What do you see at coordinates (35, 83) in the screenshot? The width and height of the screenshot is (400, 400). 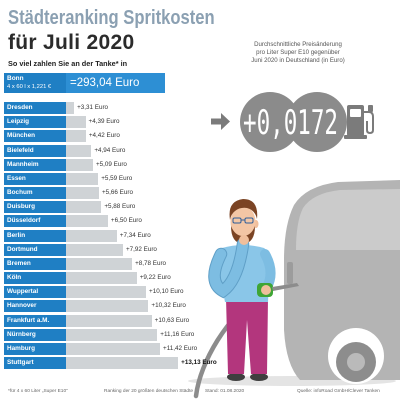 I see `reference-city-panel: Bonn 4 x 60 l x 1,221 €` at bounding box center [35, 83].